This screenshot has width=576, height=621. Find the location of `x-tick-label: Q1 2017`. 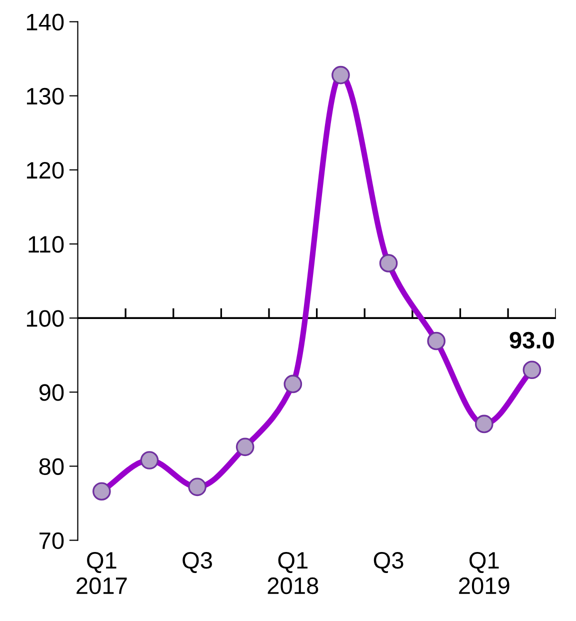

x-tick-label: Q1 2017 is located at coordinates (101, 573).